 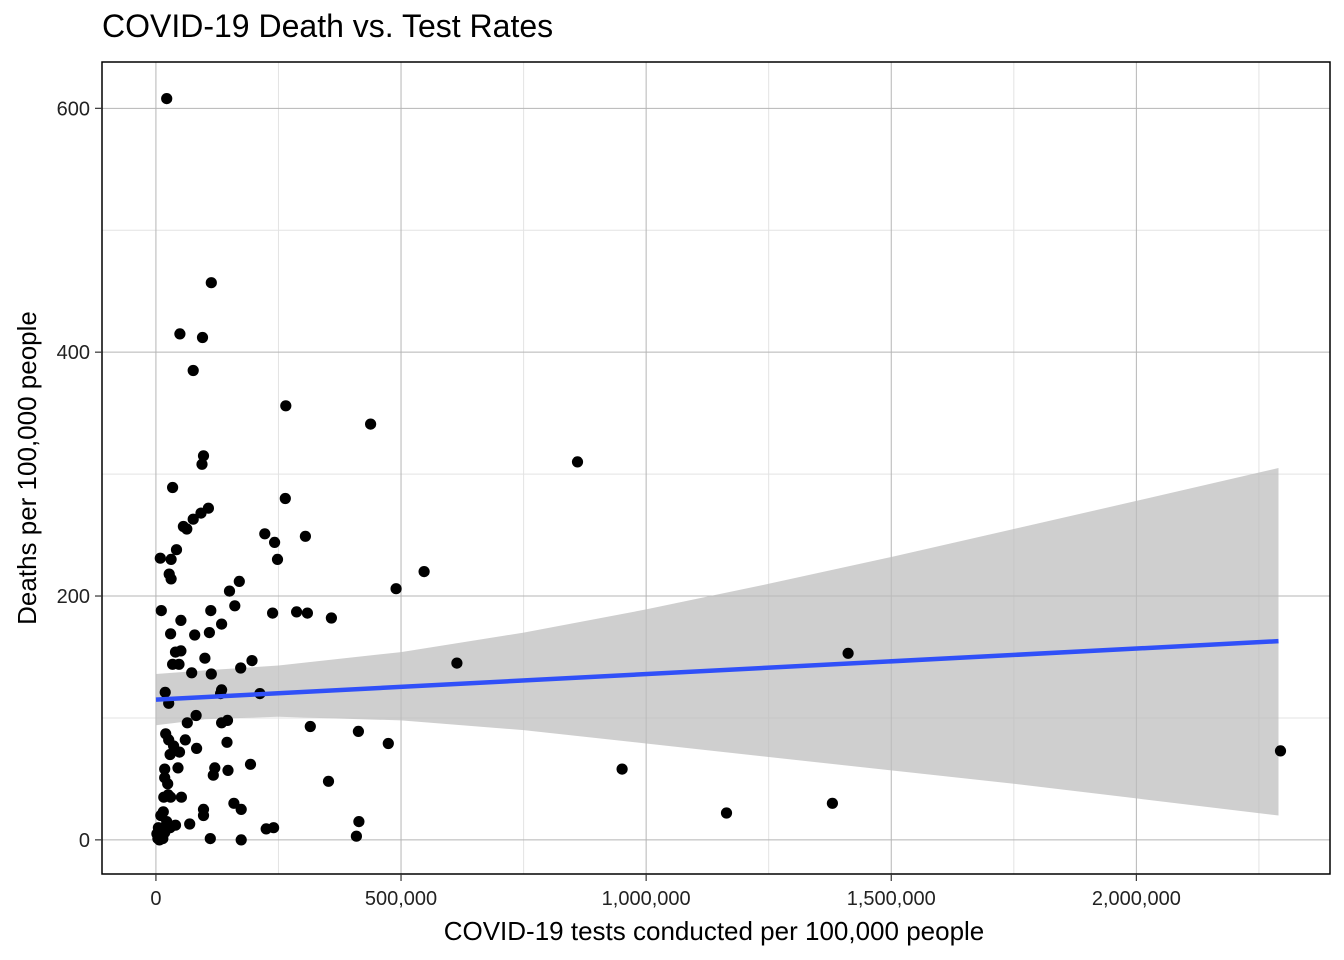 I want to click on chart-title: COVID-19 Death vs. Test Rates, so click(x=328, y=26).